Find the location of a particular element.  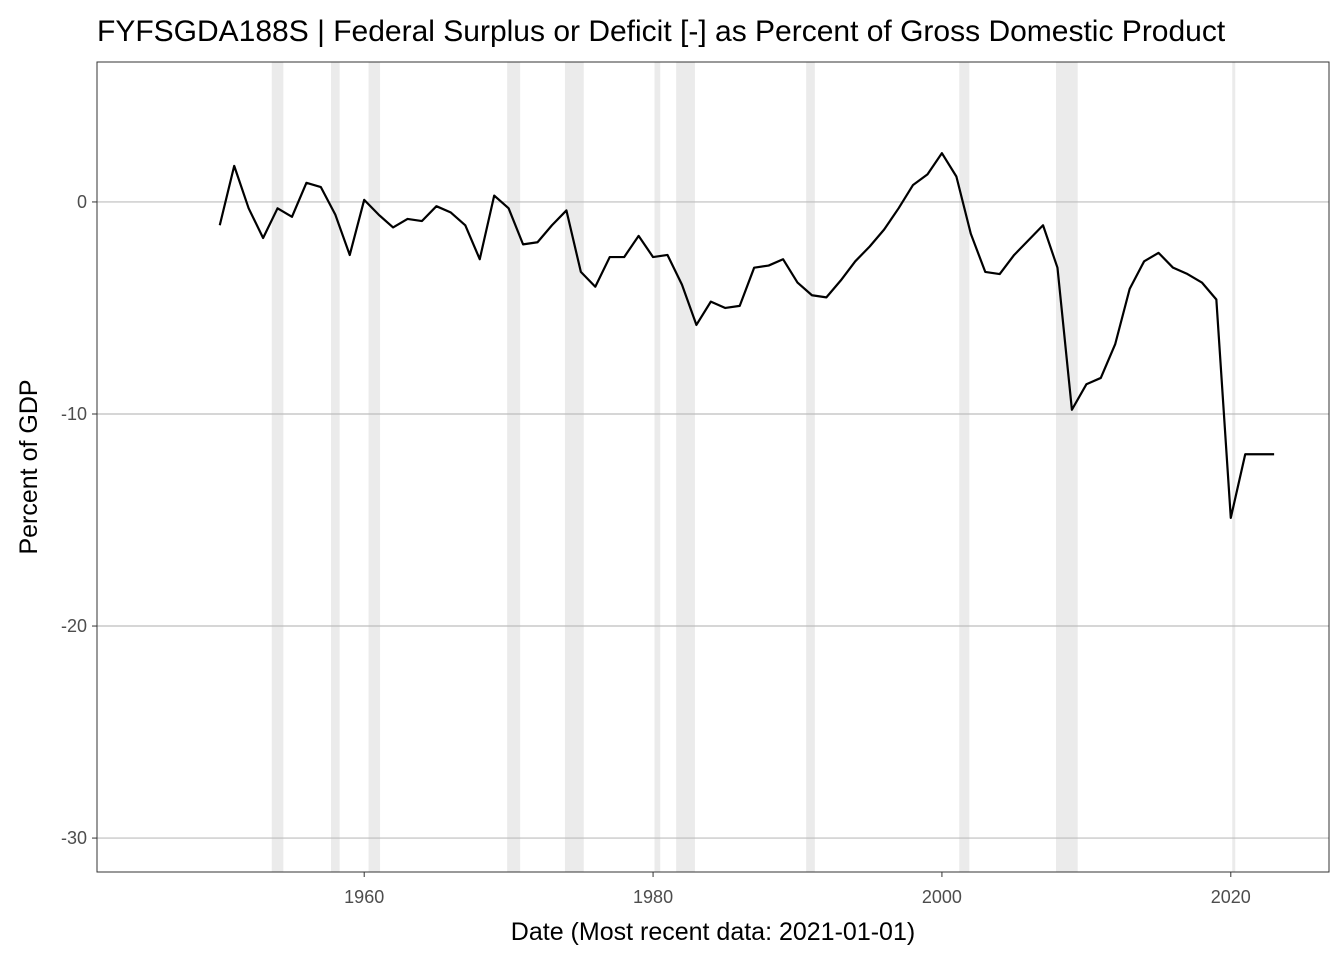

x-tick-label: 1980 is located at coordinates (653, 897).